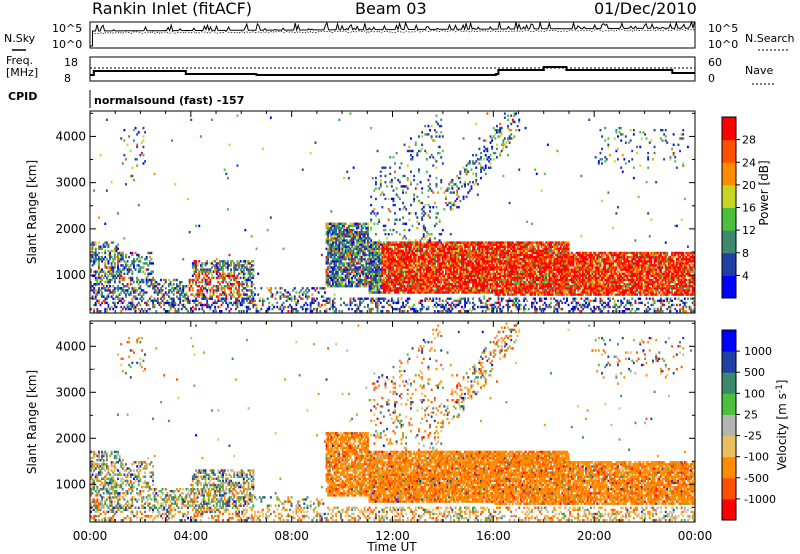 This screenshot has height=554, width=800. I want to click on freq-traces, so click(392, 71).